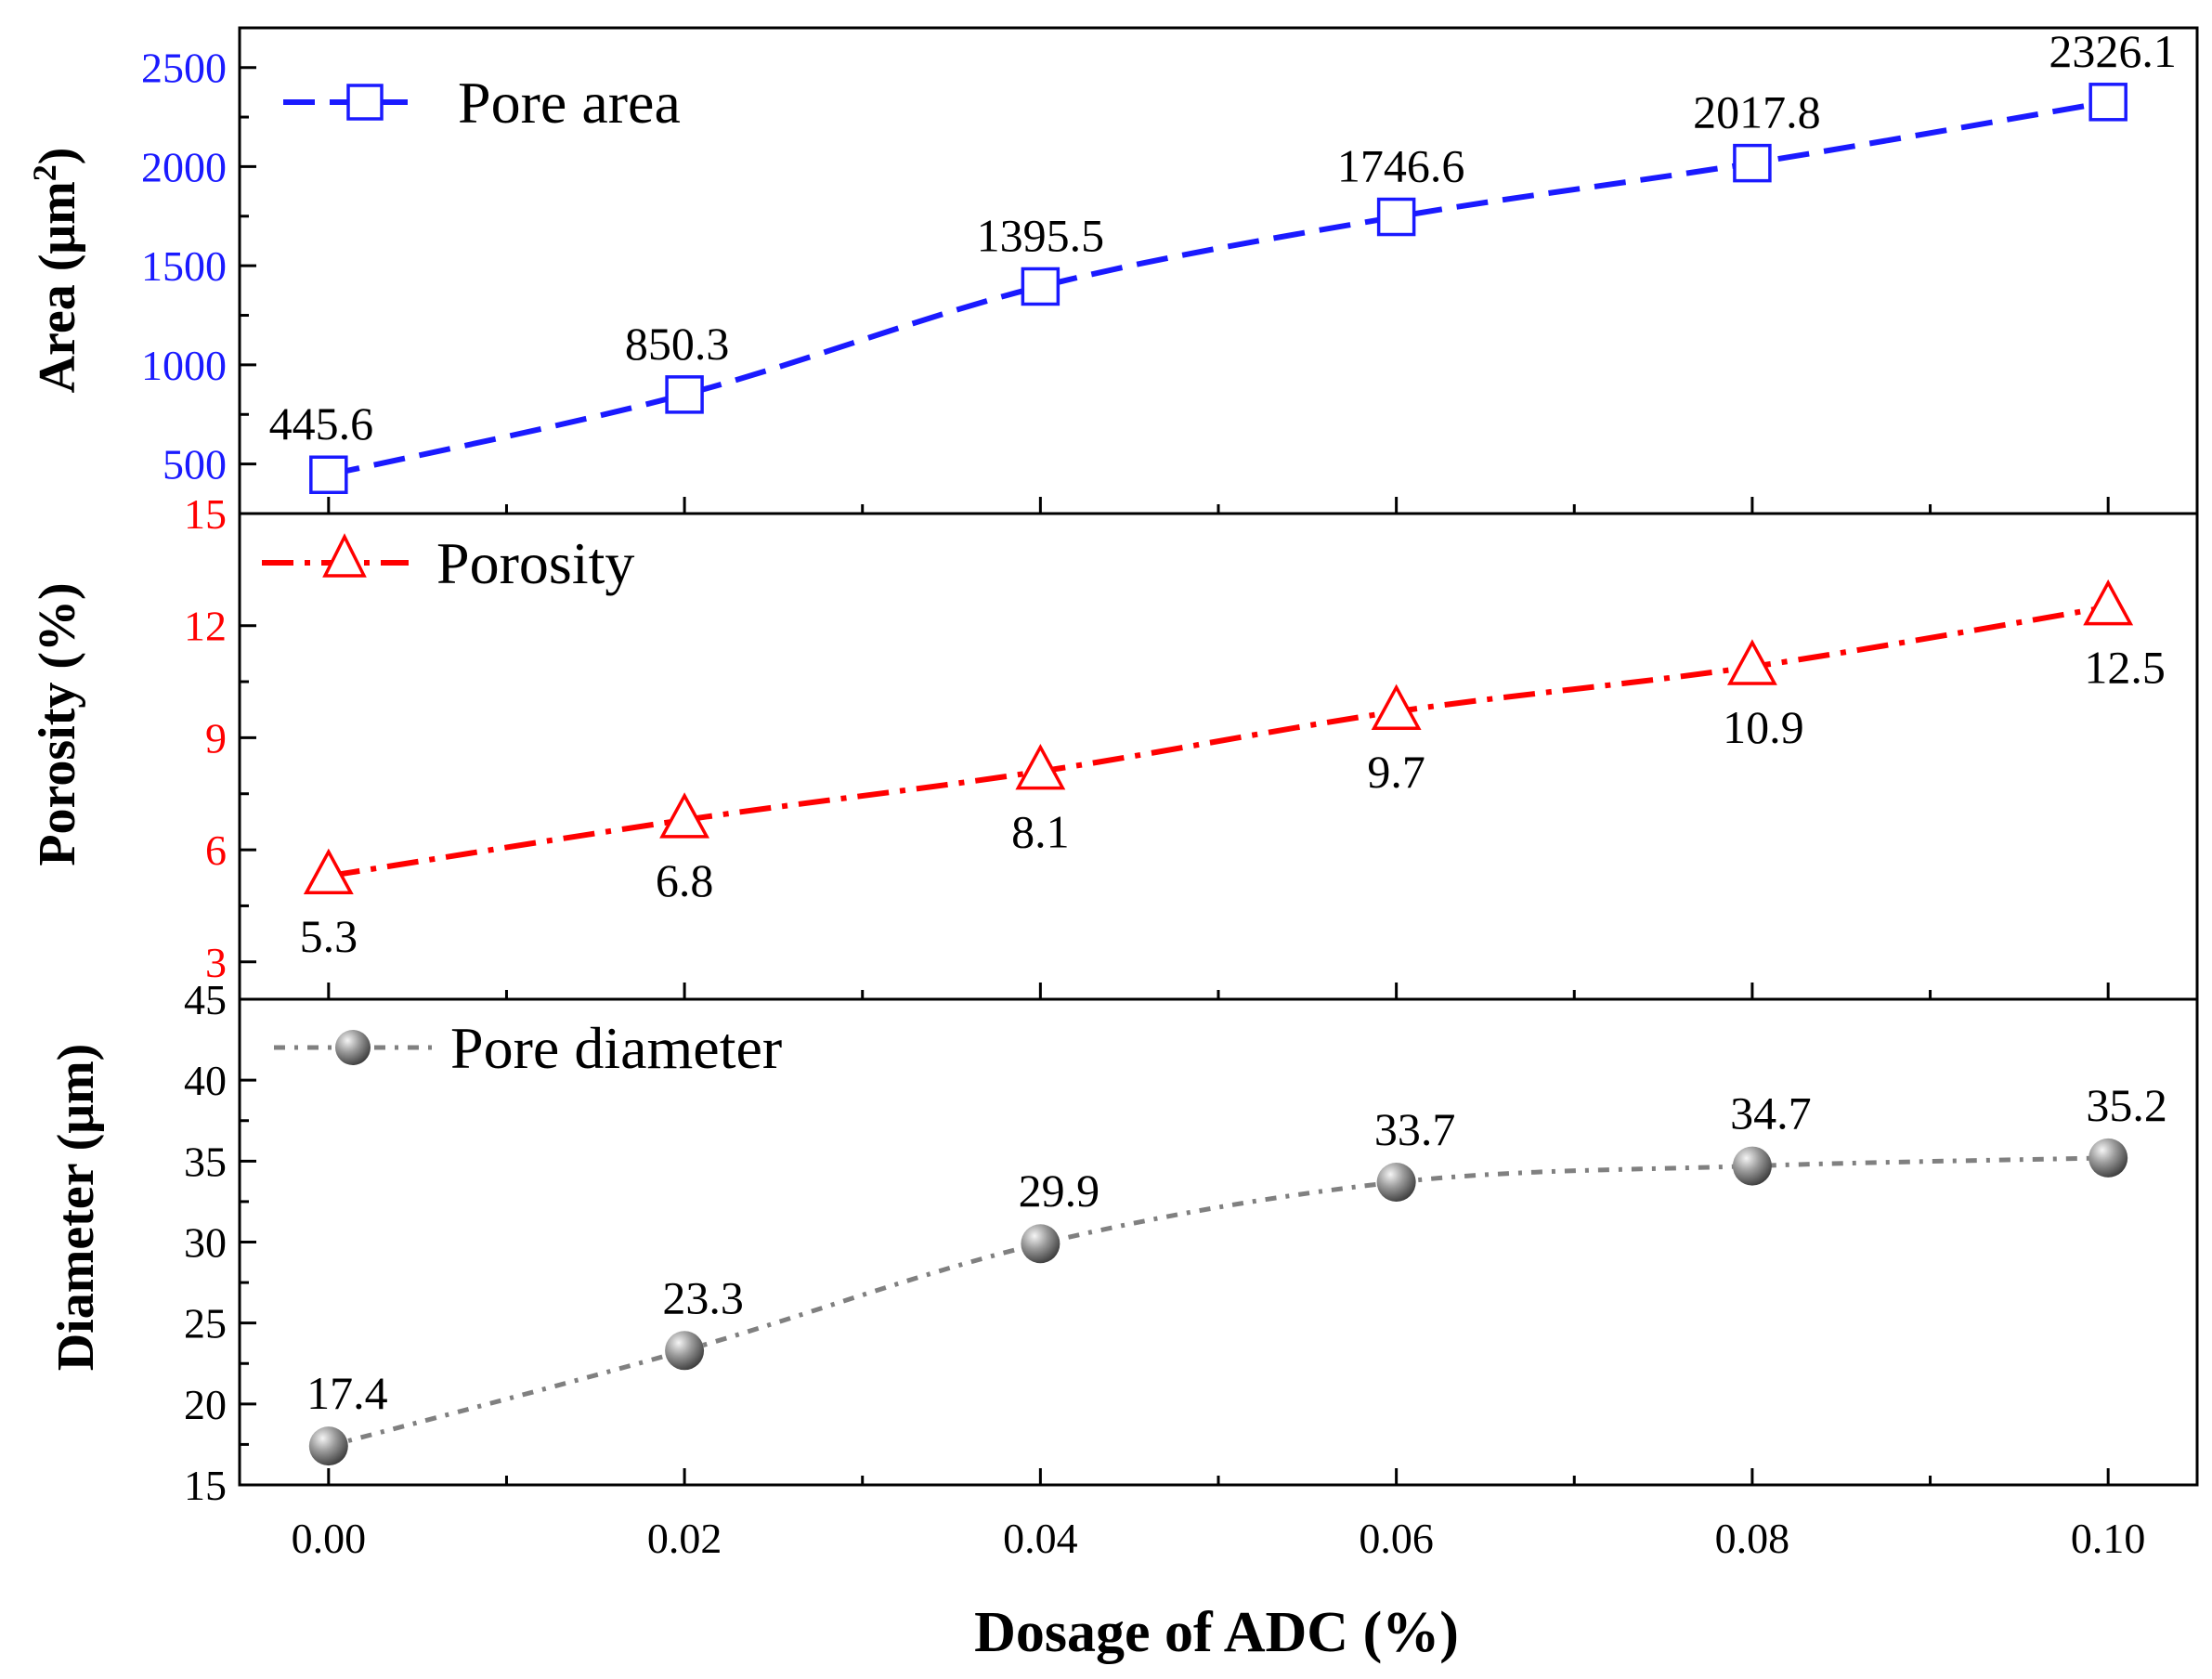 The height and width of the screenshot is (1679, 2212). What do you see at coordinates (205, 1323) in the screenshot?
I see `y-tick-label-diameter-2: 25` at bounding box center [205, 1323].